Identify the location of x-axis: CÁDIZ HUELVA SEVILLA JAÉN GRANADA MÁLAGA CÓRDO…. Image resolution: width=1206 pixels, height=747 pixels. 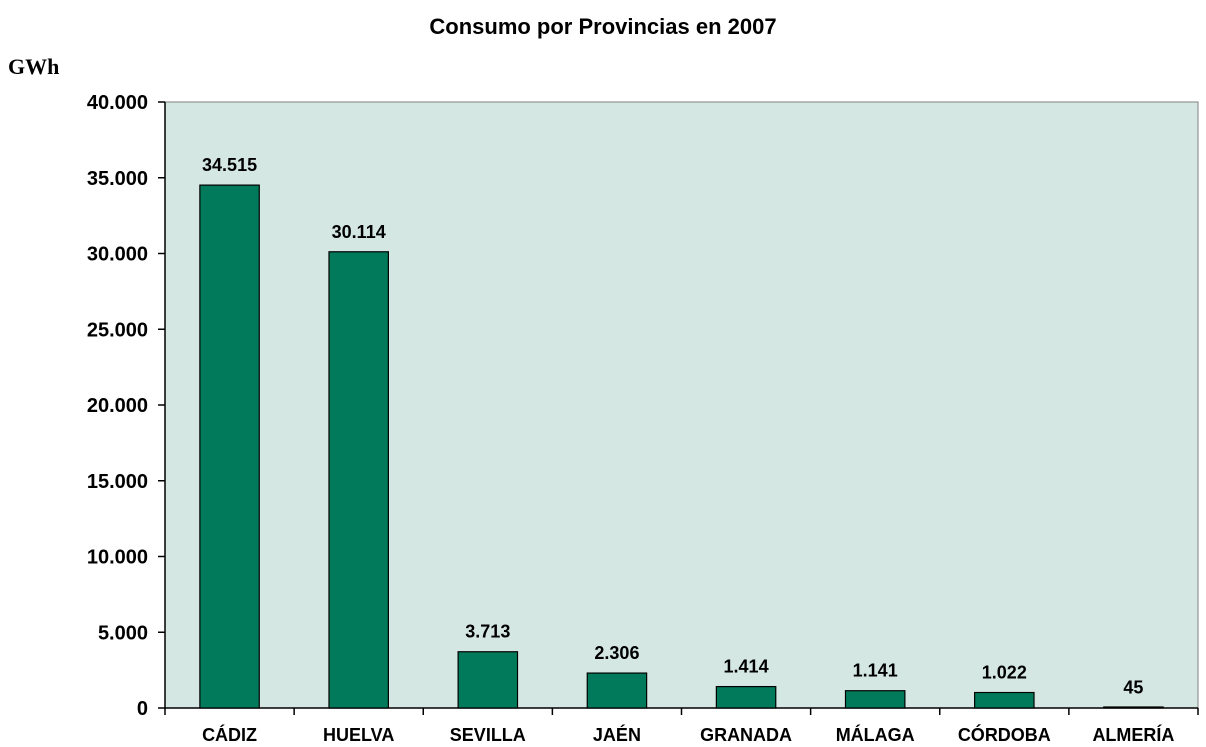
(681, 726).